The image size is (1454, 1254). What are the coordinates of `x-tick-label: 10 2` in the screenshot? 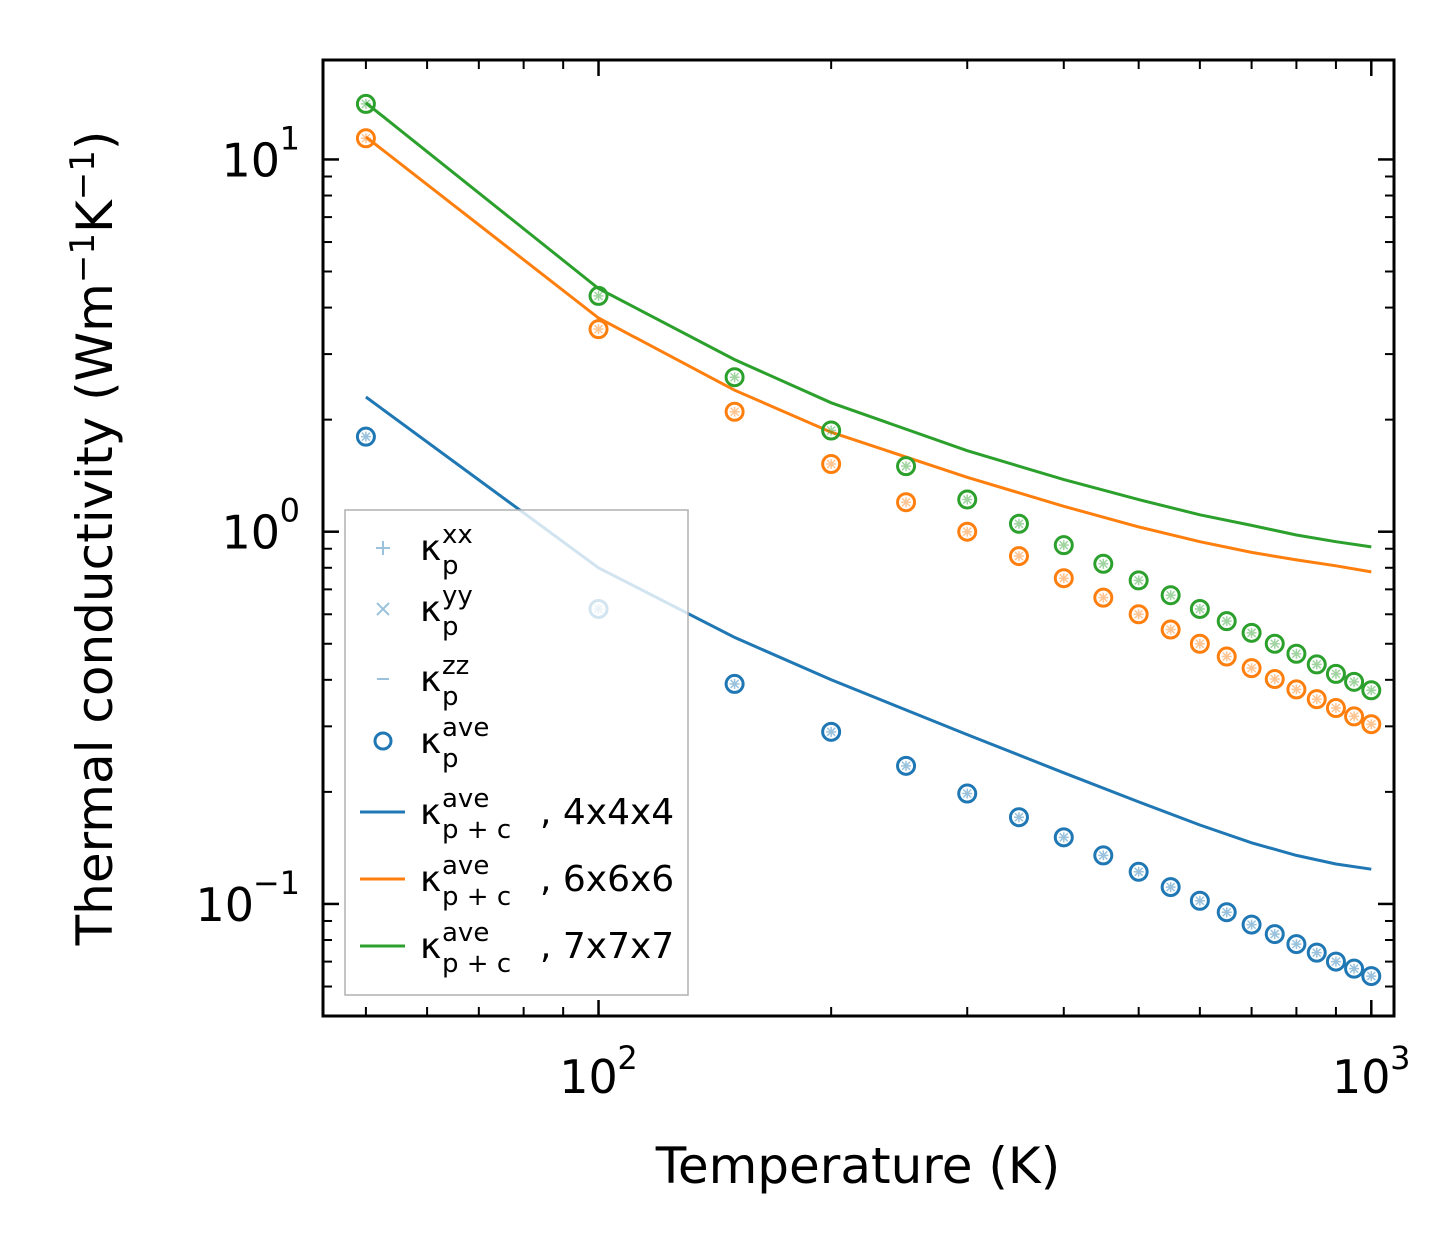 It's located at (598, 1071).